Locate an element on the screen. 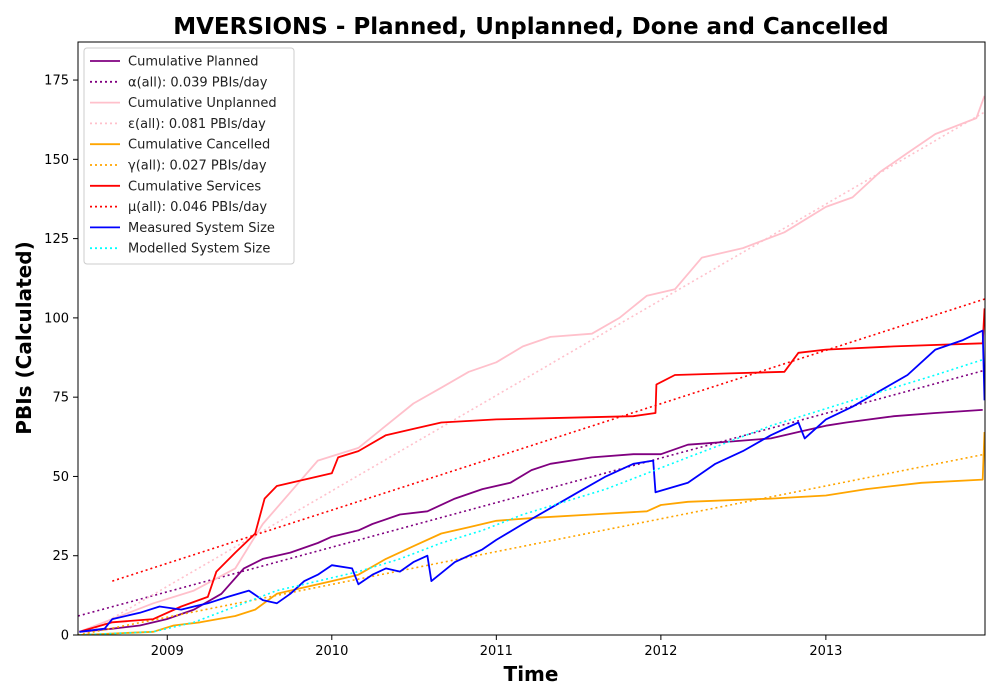  legend-frame is located at coordinates (189, 156).